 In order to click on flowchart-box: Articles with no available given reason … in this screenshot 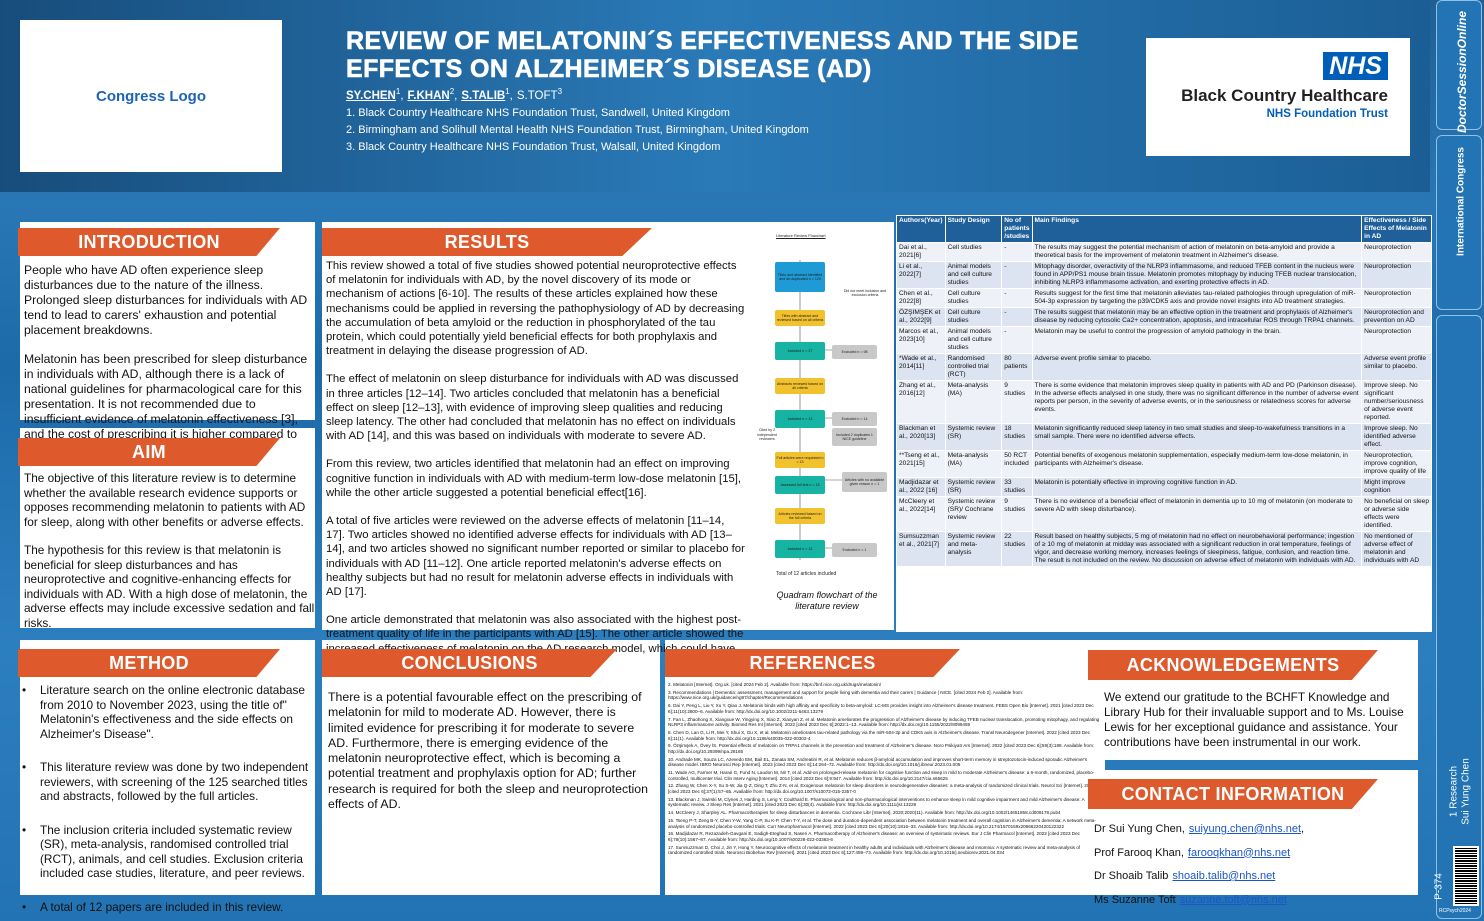, I will do `click(864, 482)`.